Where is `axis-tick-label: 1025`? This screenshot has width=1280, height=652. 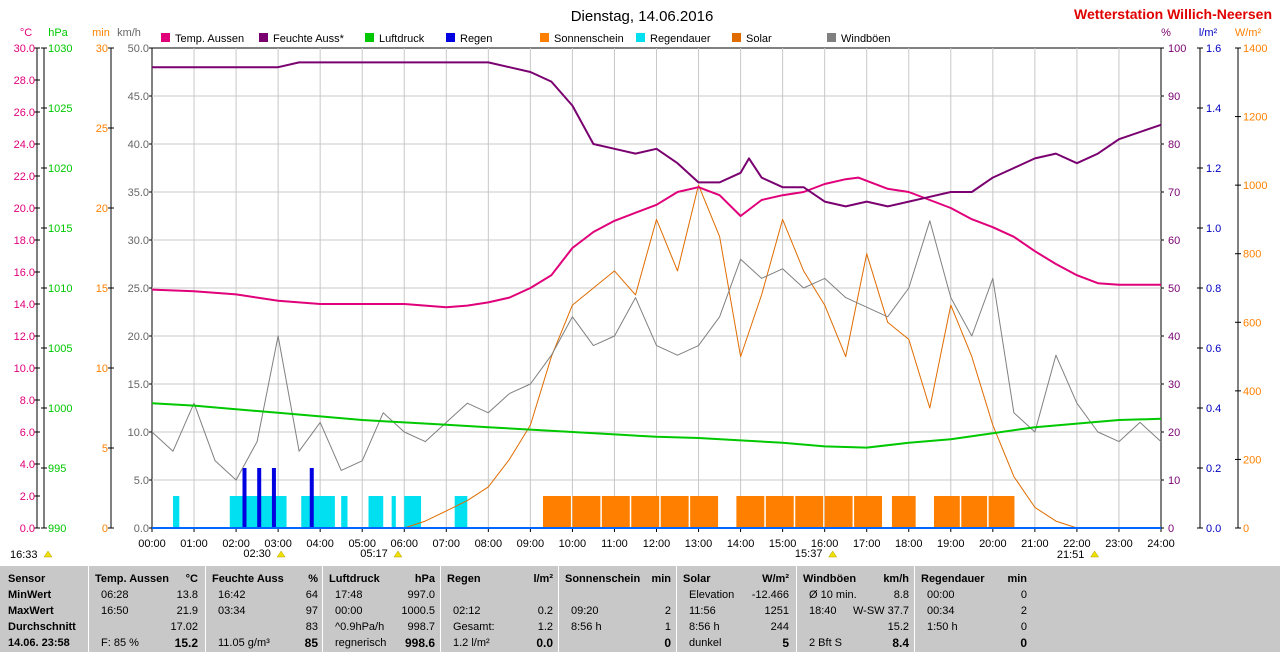
axis-tick-label: 1025 is located at coordinates (60, 109).